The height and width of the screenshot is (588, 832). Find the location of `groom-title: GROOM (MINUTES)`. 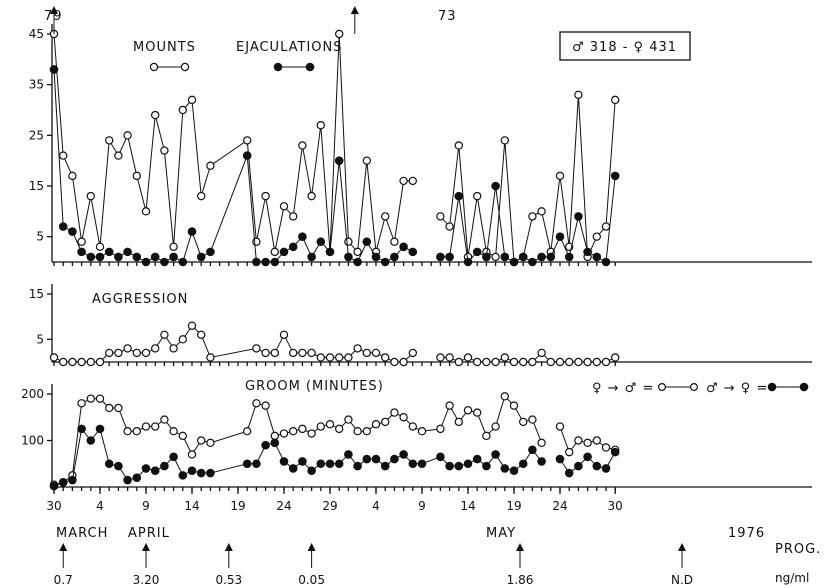

groom-title: GROOM (MINUTES) is located at coordinates (314, 386).